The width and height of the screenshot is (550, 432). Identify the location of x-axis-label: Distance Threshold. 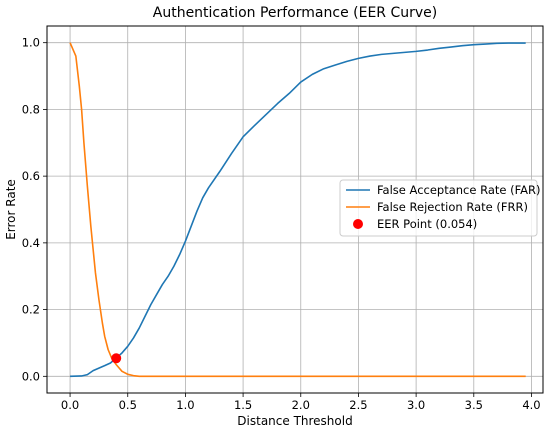
(294, 421).